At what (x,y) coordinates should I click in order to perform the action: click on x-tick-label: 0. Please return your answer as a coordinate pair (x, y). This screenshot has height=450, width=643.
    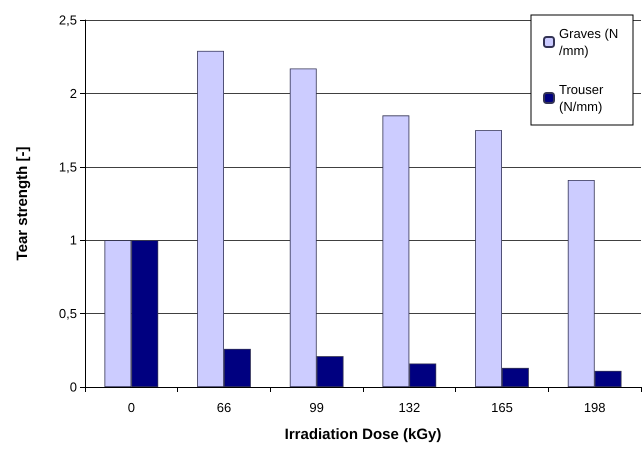
    Looking at the image, I should click on (131, 407).